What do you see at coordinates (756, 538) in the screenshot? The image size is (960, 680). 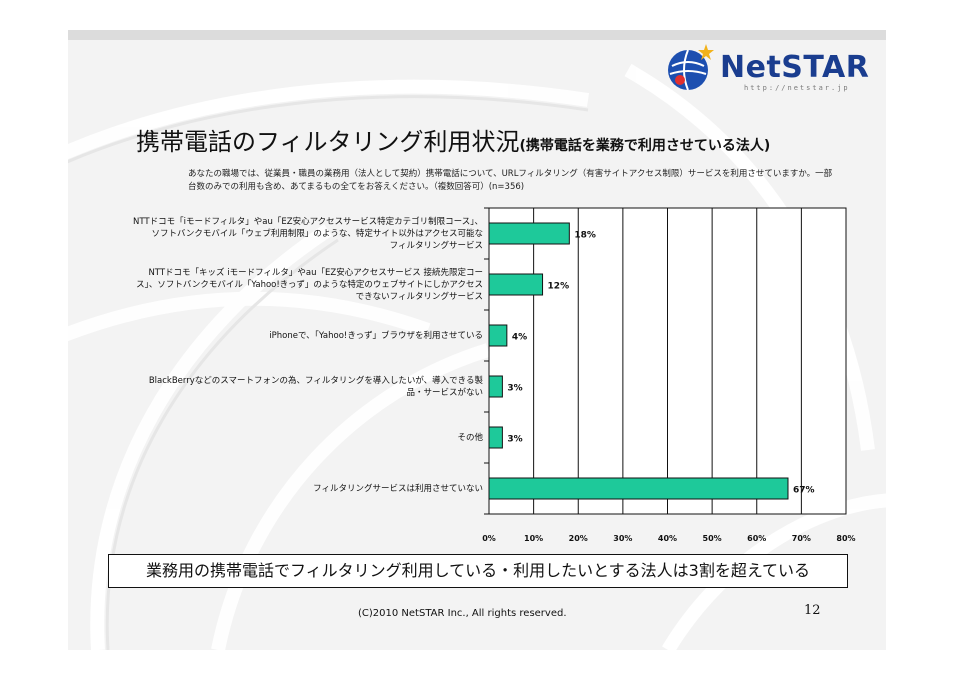 I see `x-tick-label: 60%` at bounding box center [756, 538].